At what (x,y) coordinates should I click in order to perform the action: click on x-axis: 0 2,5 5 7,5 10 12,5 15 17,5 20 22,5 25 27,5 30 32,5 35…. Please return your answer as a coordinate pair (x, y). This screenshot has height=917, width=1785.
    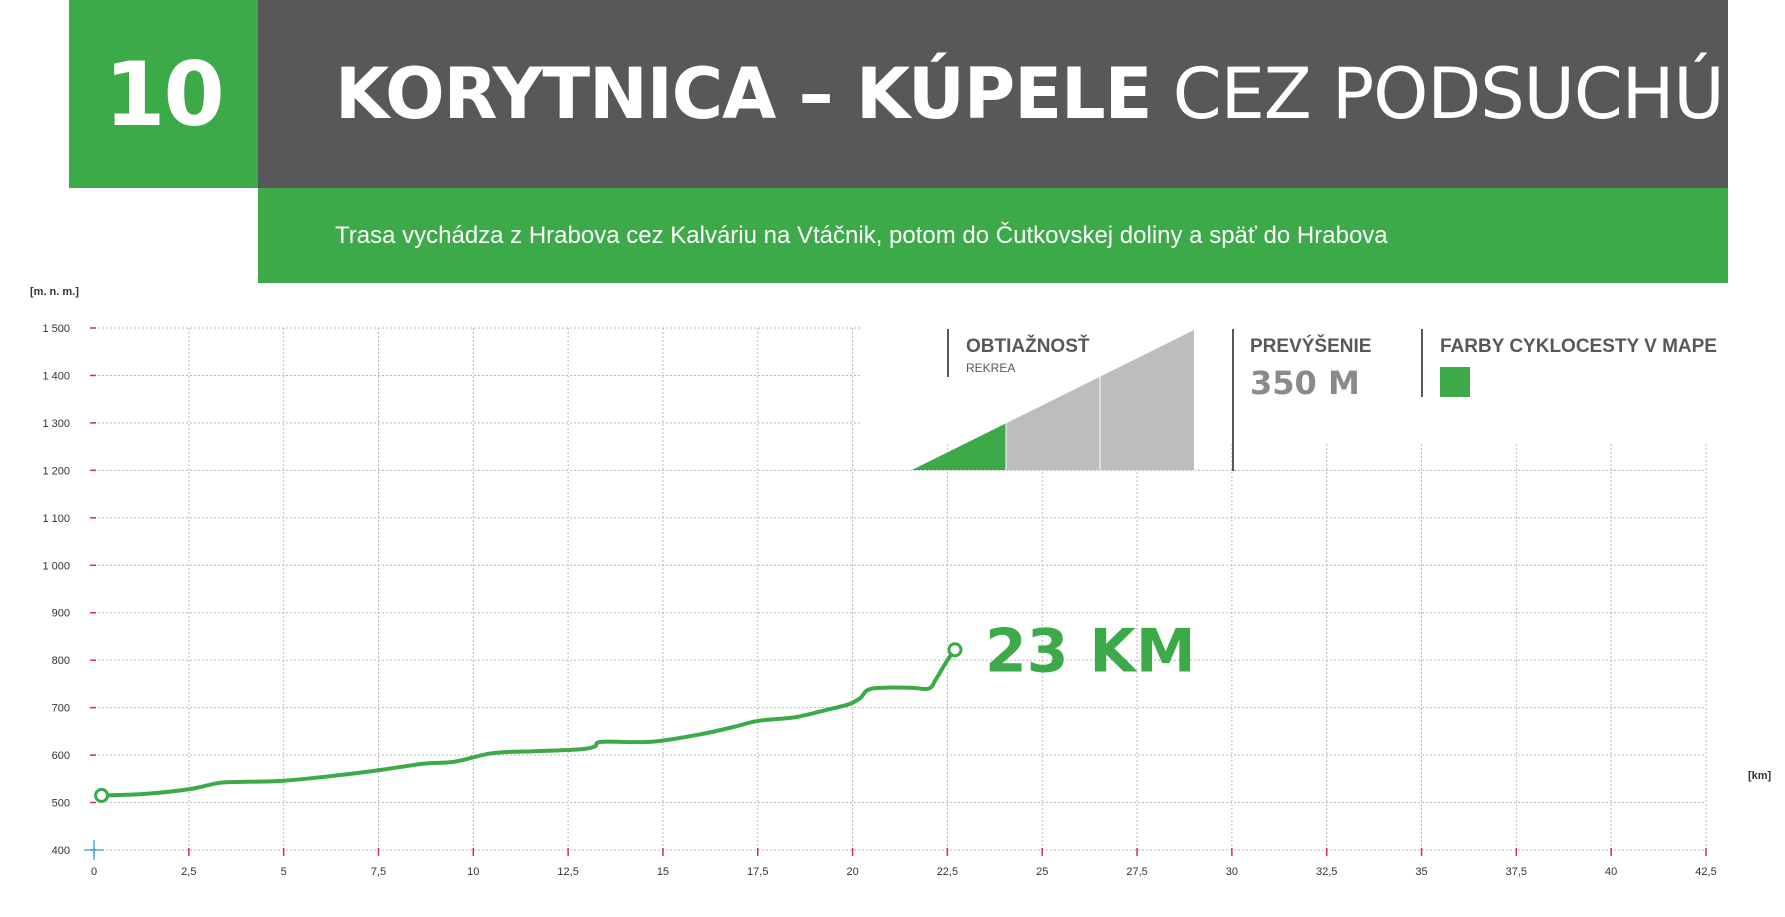
    Looking at the image, I should click on (904, 863).